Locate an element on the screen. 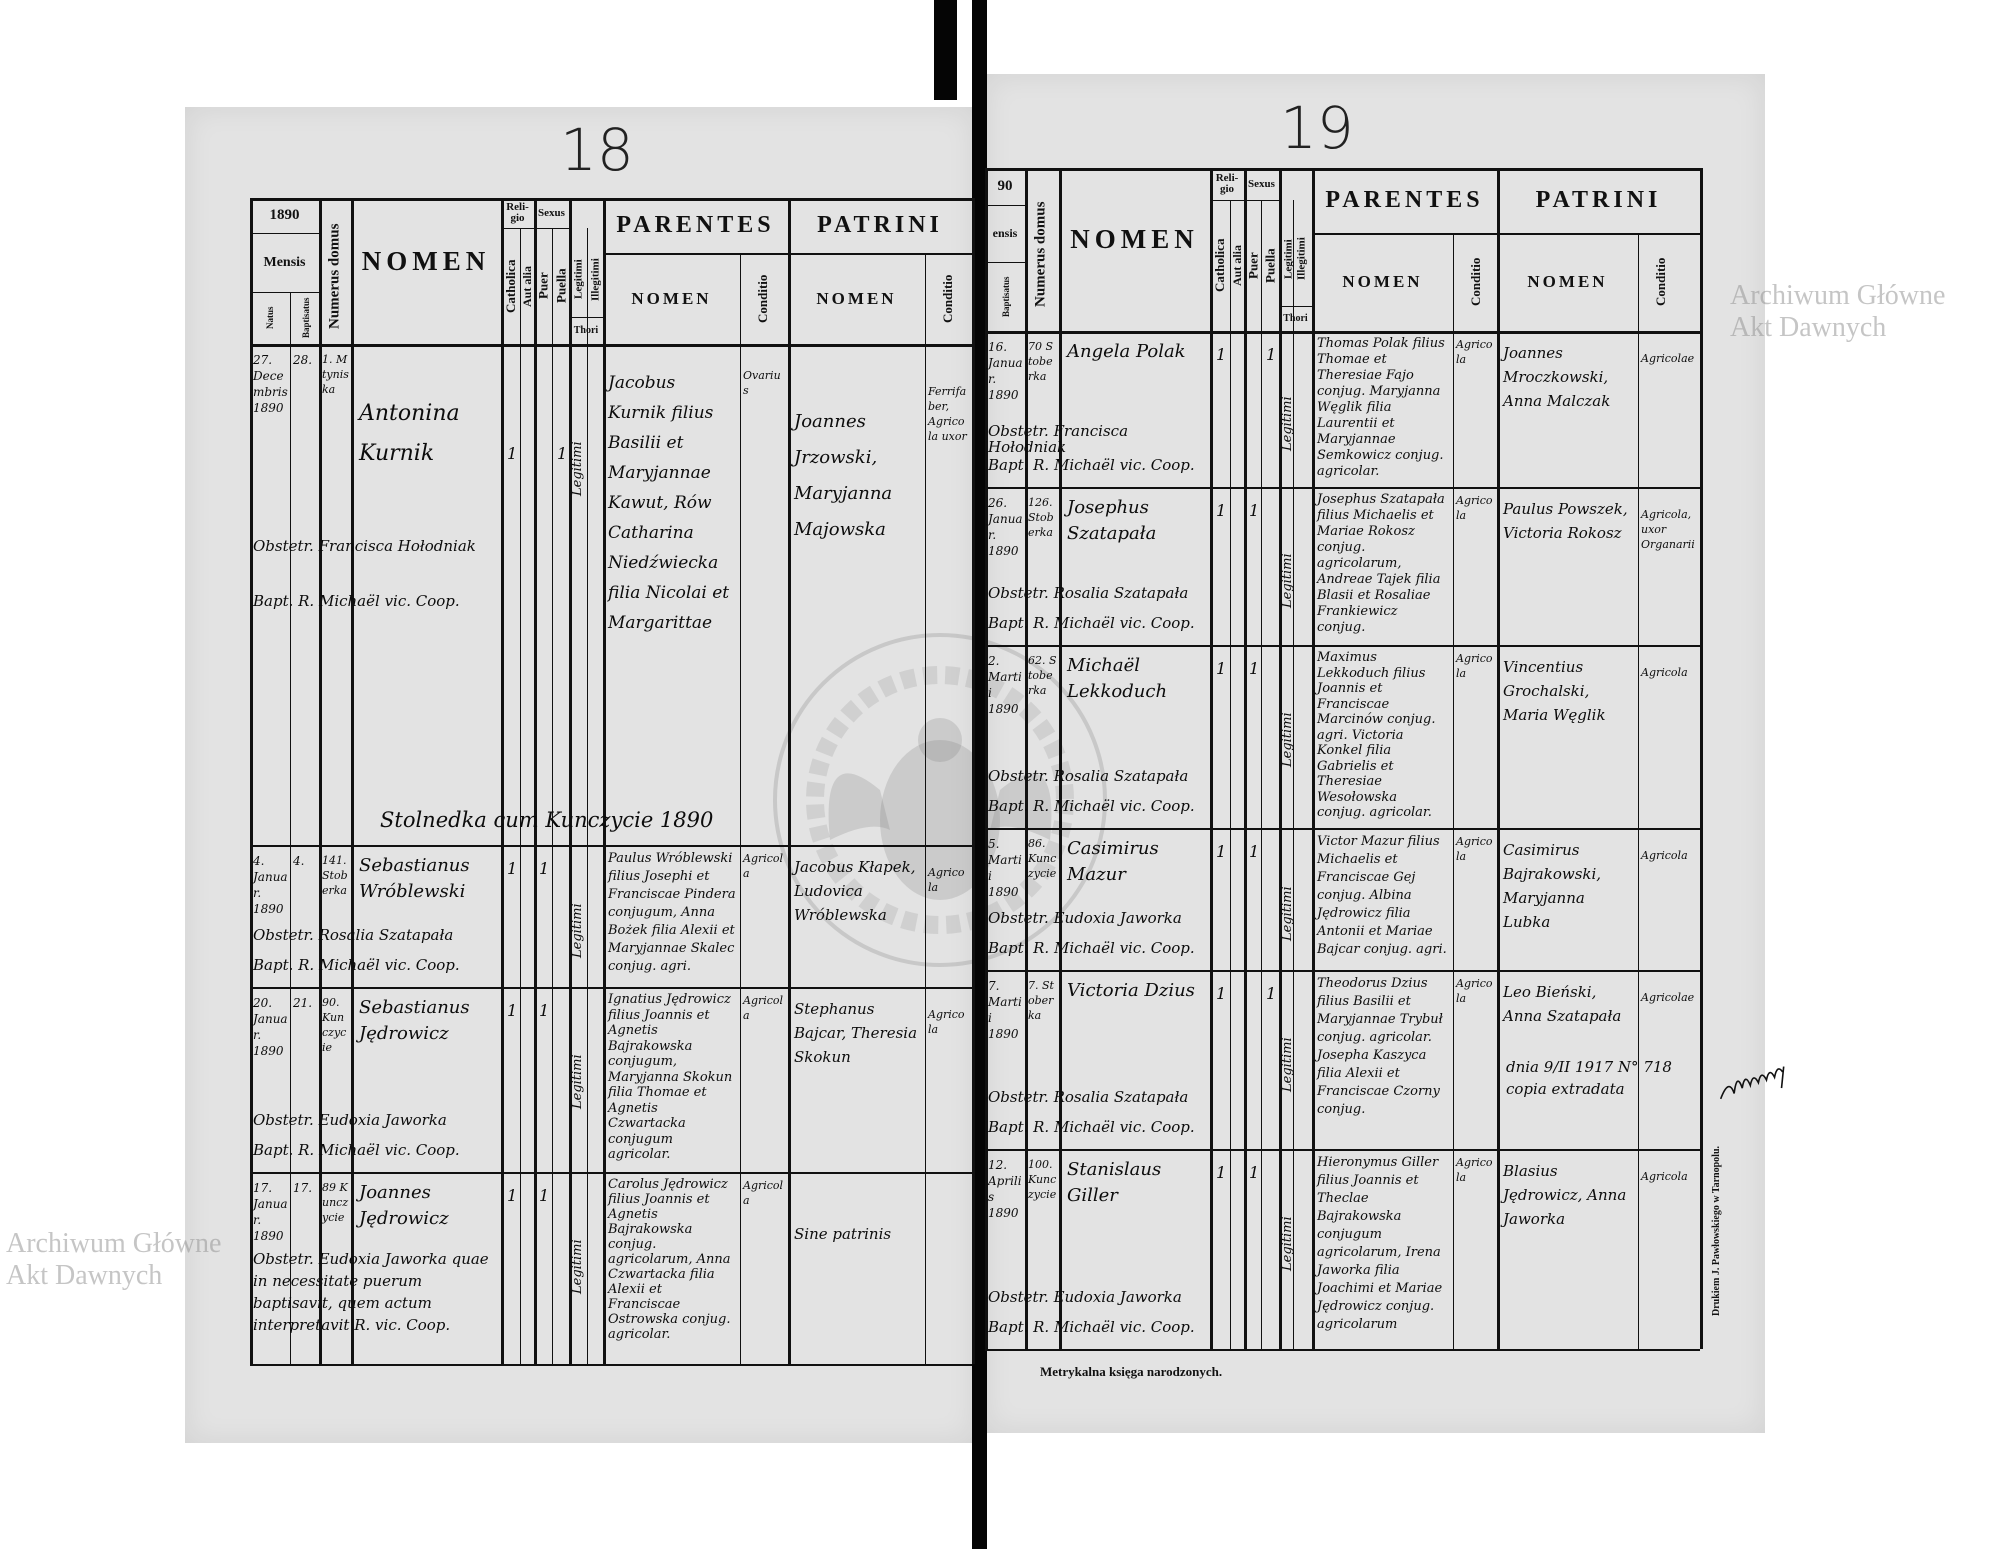 The height and width of the screenshot is (1549, 2000). page-number-right: 19 is located at coordinates (1317, 128).